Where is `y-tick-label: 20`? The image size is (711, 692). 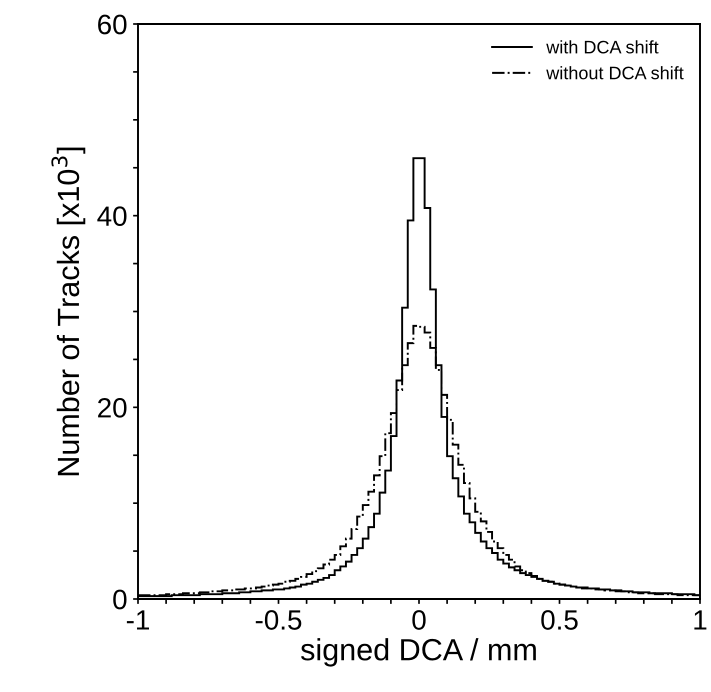
y-tick-label: 20 is located at coordinates (112, 408).